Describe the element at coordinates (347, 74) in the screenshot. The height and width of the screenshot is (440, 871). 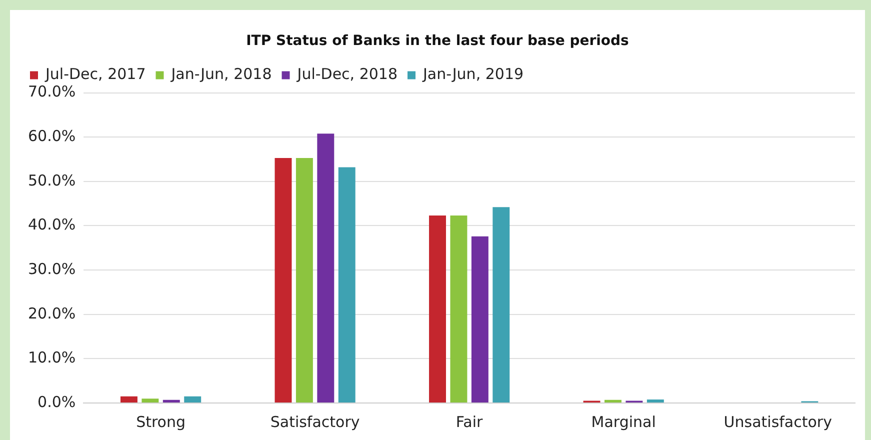
I see `legend-label: Jul-Dec, 2018` at that location.